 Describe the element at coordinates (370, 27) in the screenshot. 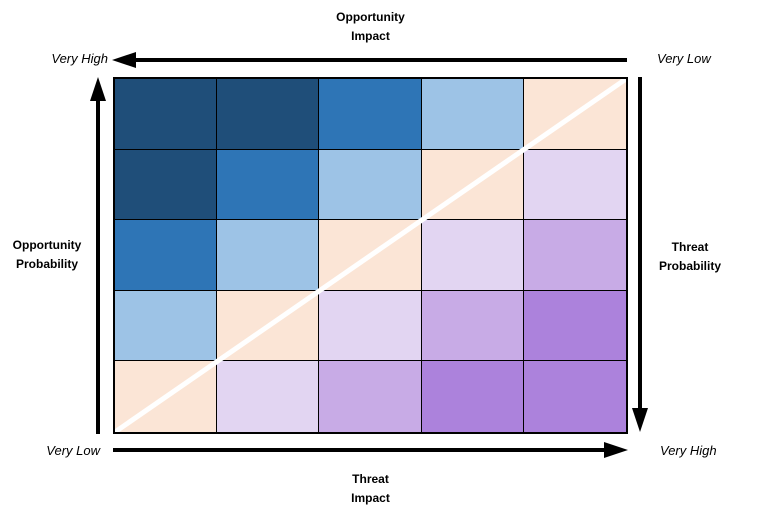

I see `top-axis-title: Opportunity Impact` at that location.